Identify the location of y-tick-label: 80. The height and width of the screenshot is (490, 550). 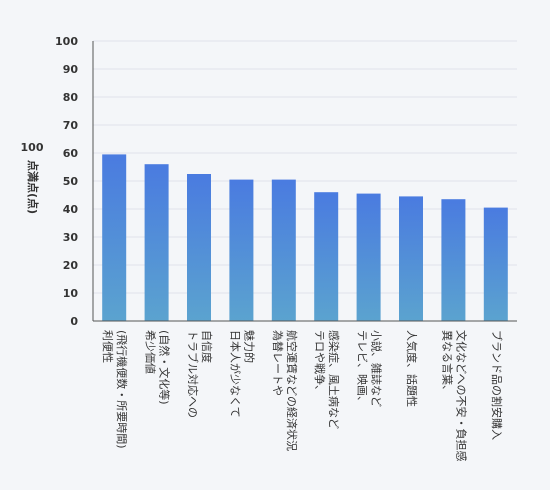
(71, 97).